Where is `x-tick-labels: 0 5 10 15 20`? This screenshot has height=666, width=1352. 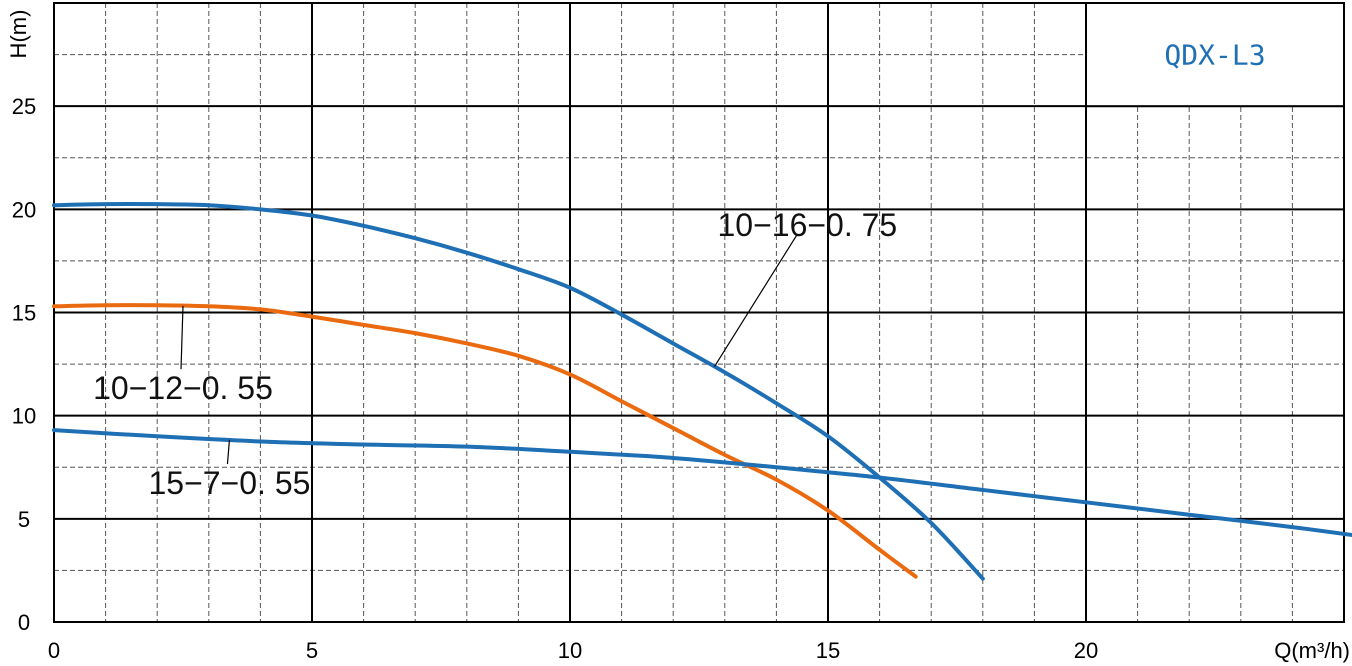
x-tick-labels: 0 5 10 15 20 is located at coordinates (573, 650).